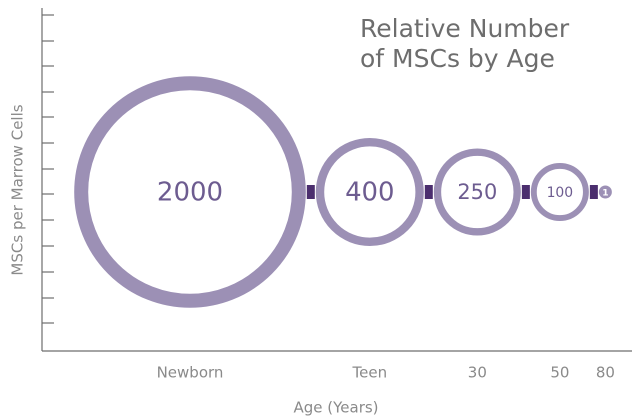 This screenshot has height=420, width=635. I want to click on value-label: 2000, so click(190, 193).